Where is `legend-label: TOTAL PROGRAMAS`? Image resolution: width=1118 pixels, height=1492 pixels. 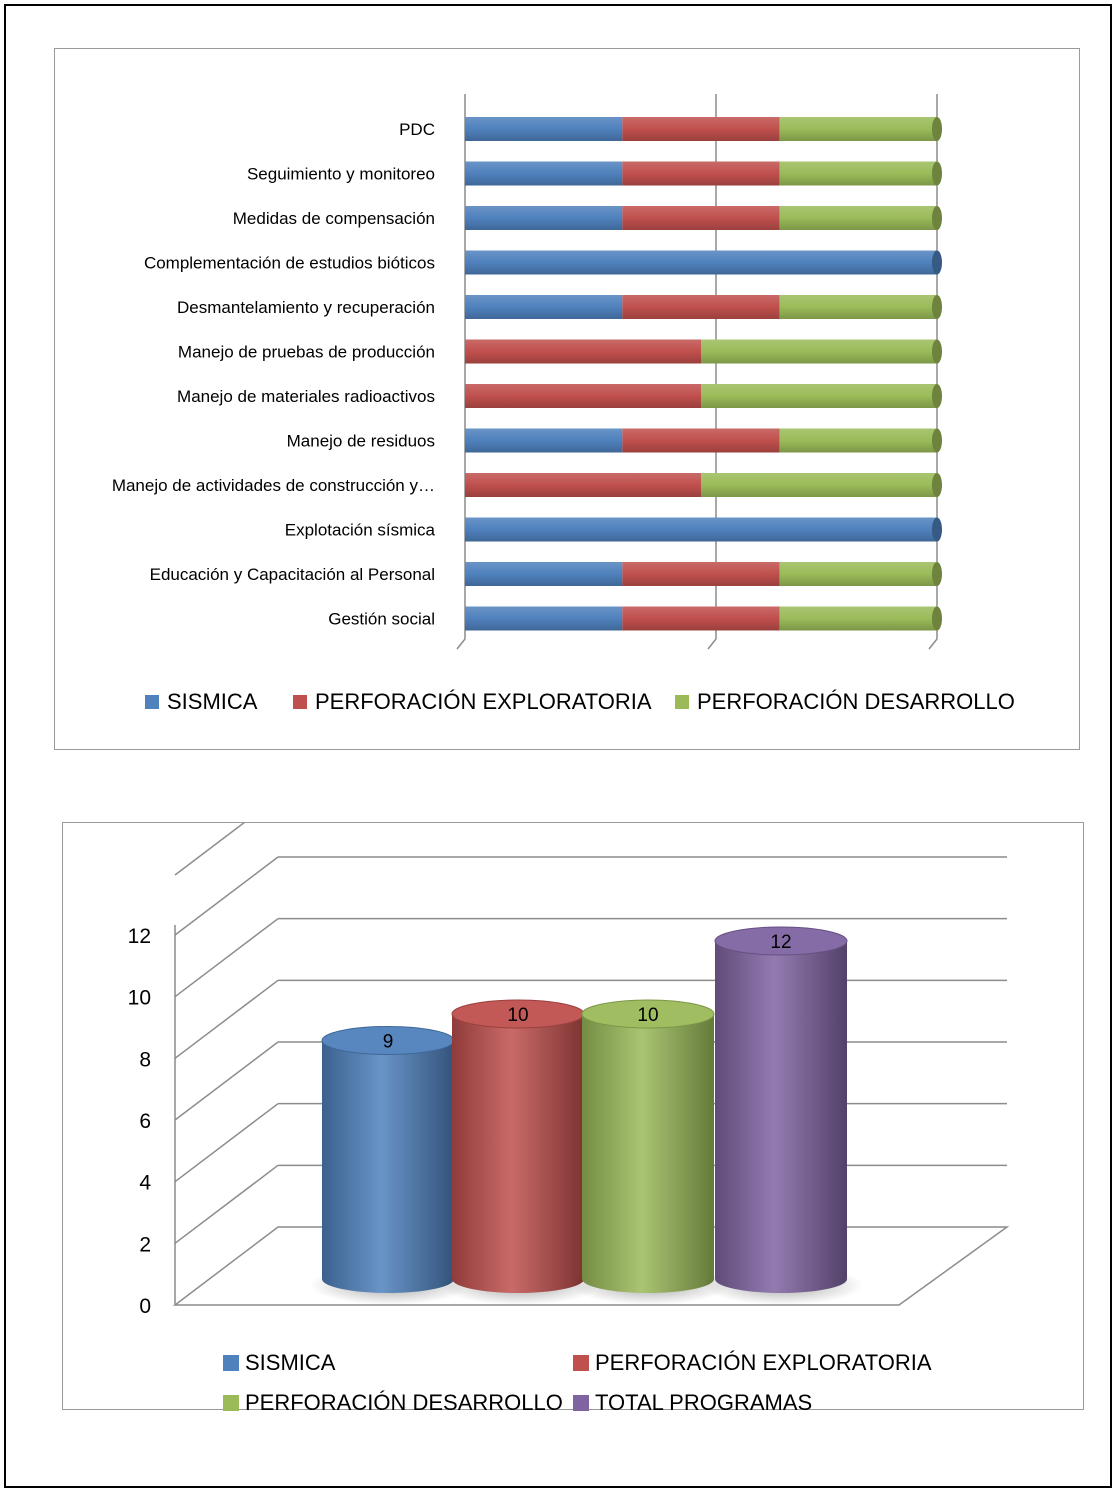 legend-label: TOTAL PROGRAMAS is located at coordinates (704, 1402).